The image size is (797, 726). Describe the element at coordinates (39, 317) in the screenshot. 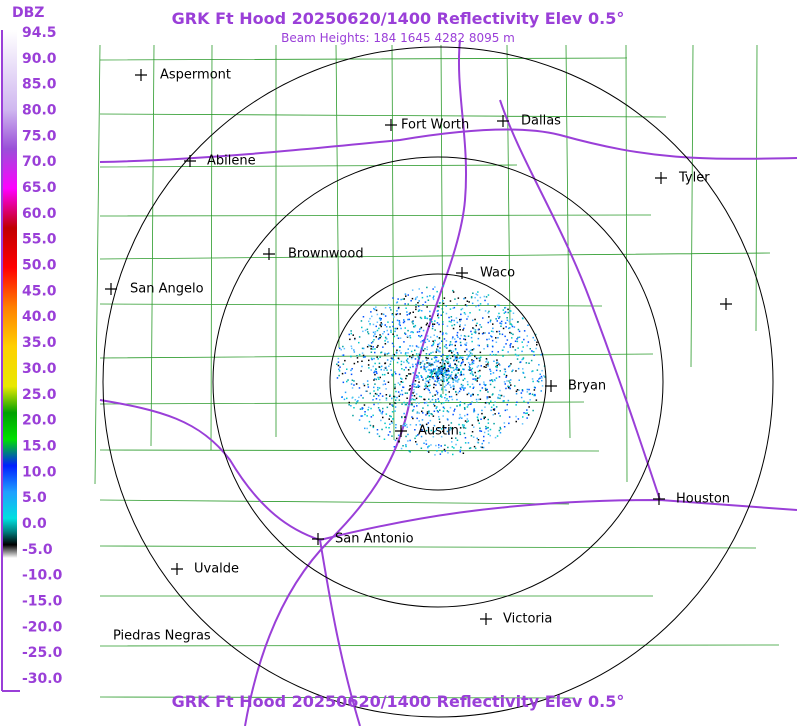

I see `legend-label: 40.0` at that location.